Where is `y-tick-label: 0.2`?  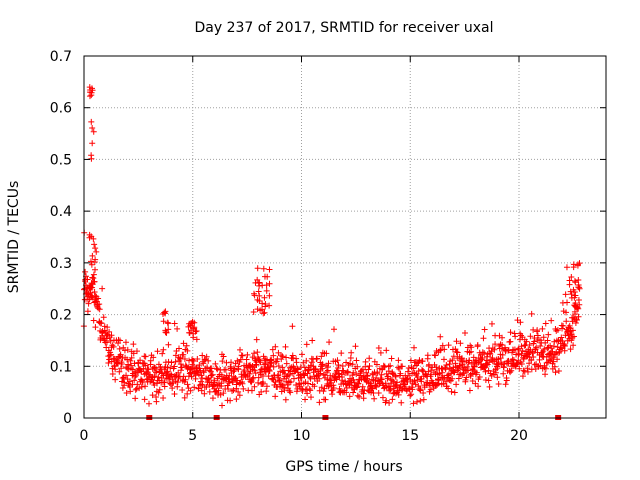 y-tick-label: 0.2 is located at coordinates (61, 316).